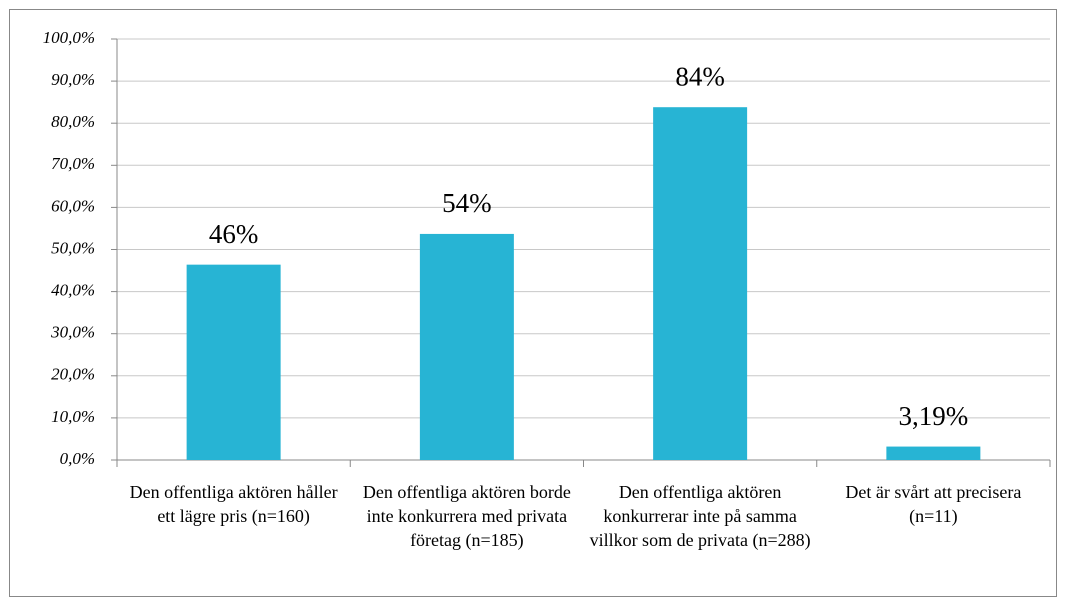  Describe the element at coordinates (73, 290) in the screenshot. I see `y-tick-label: 40,0%` at that location.